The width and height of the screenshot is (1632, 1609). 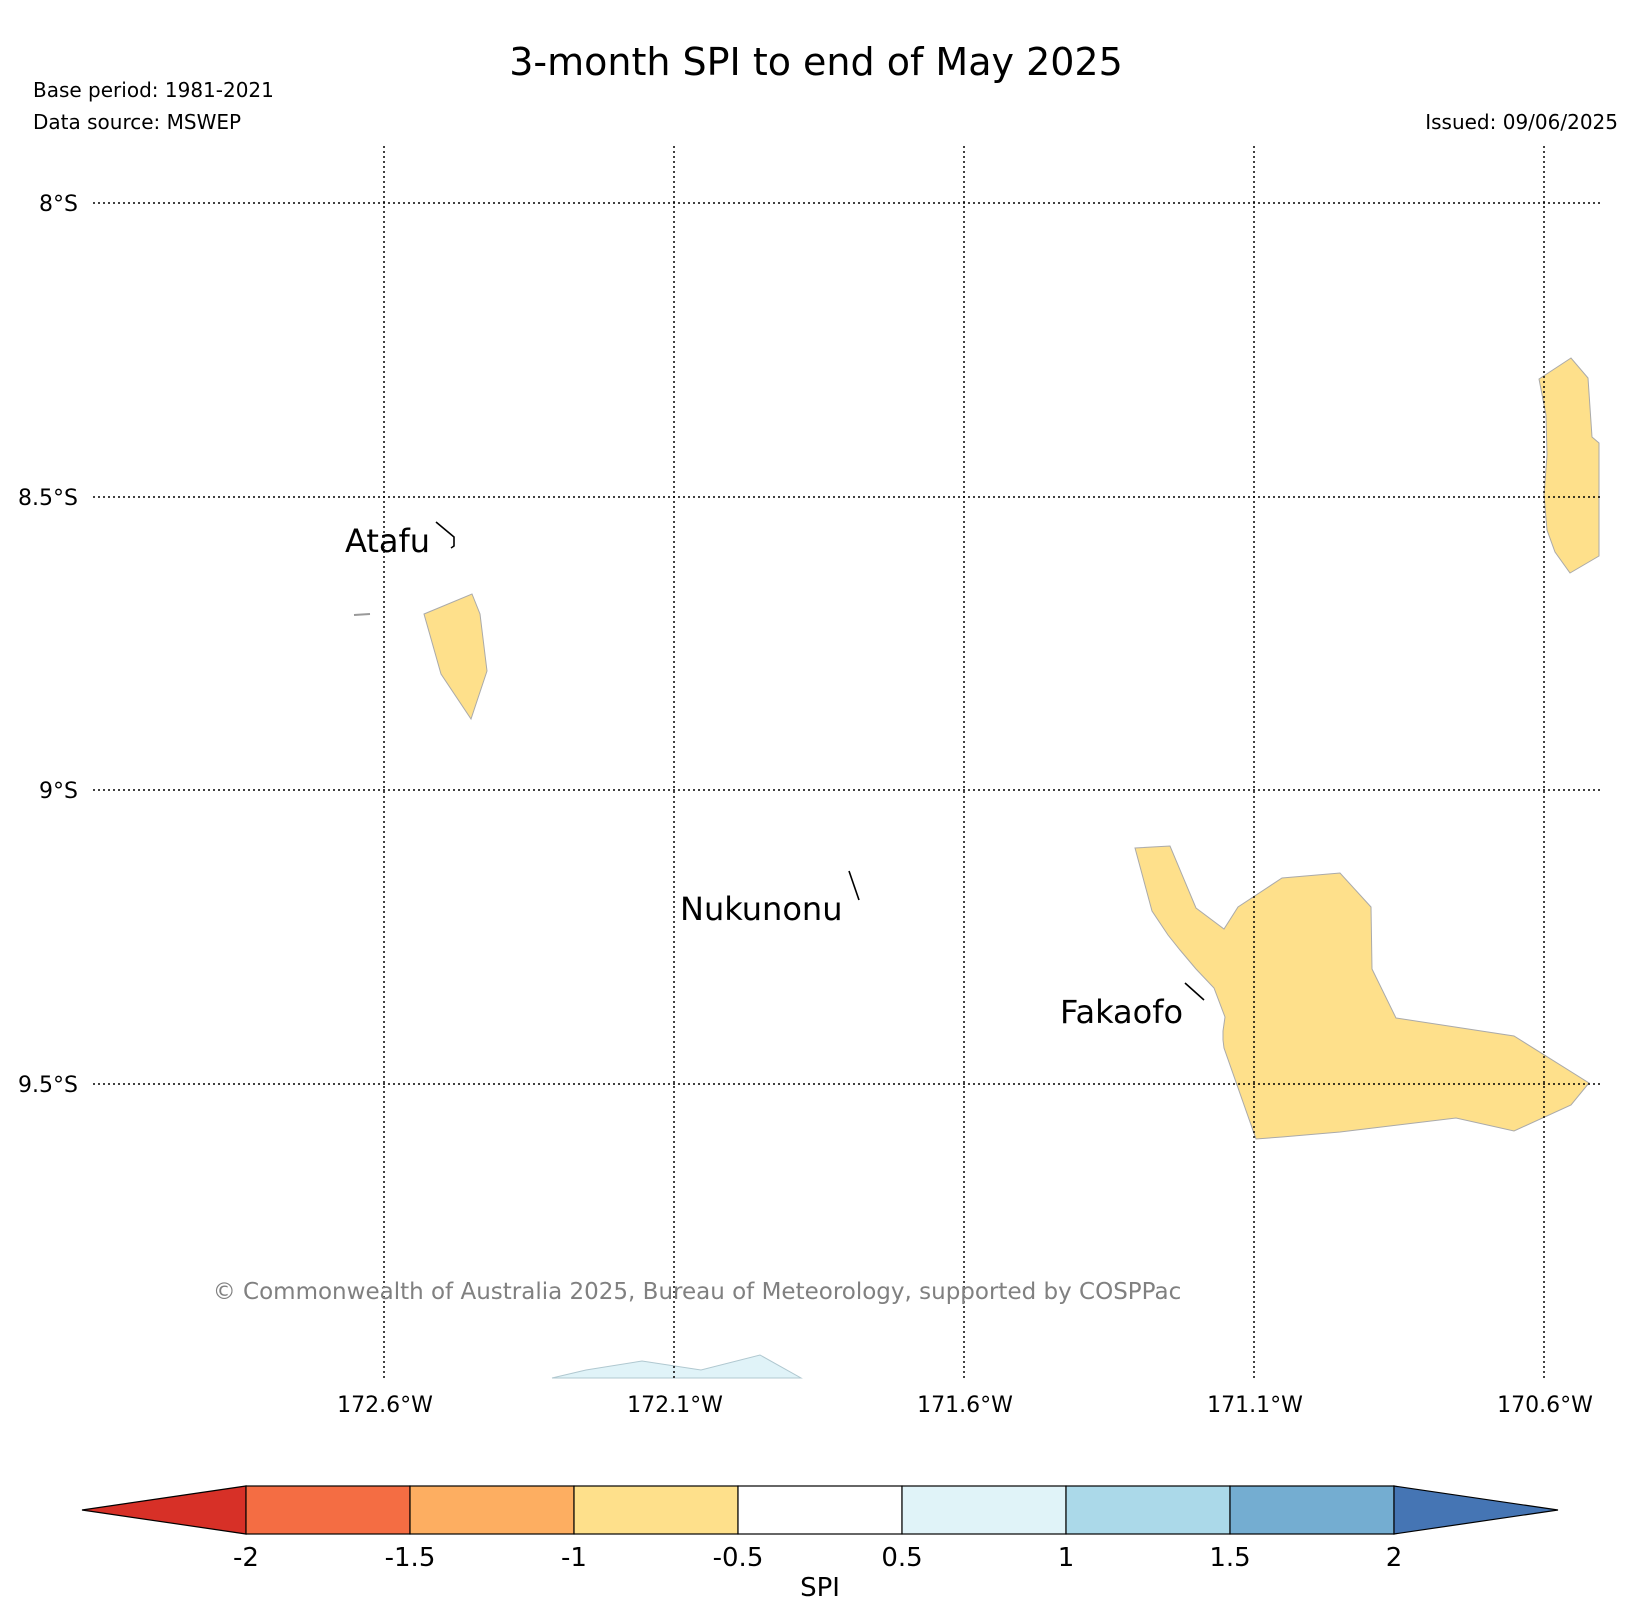 I want to click on atafu-atoll-shape, so click(x=445, y=535).